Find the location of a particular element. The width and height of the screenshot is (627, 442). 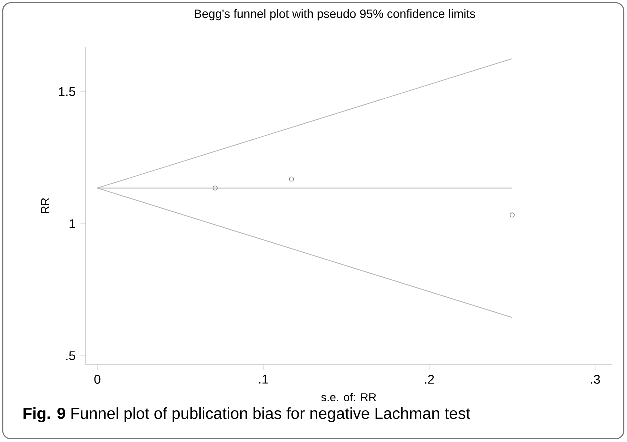

x-axis-title: s.e. of: RR is located at coordinates (349, 397).